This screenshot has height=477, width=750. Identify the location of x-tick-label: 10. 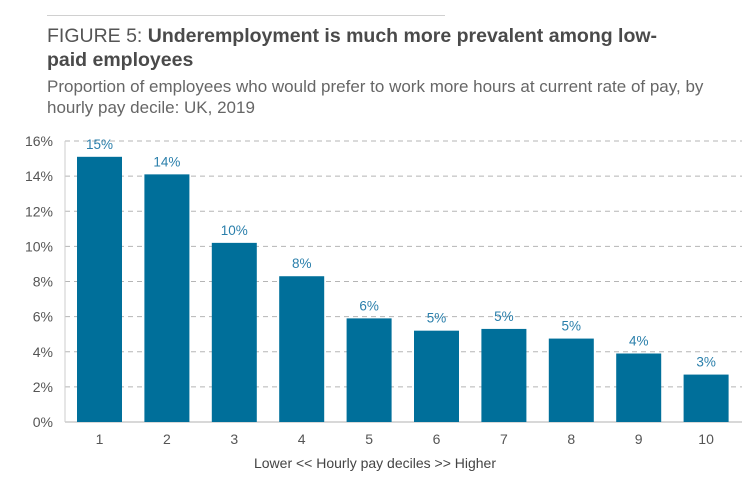
(706, 439).